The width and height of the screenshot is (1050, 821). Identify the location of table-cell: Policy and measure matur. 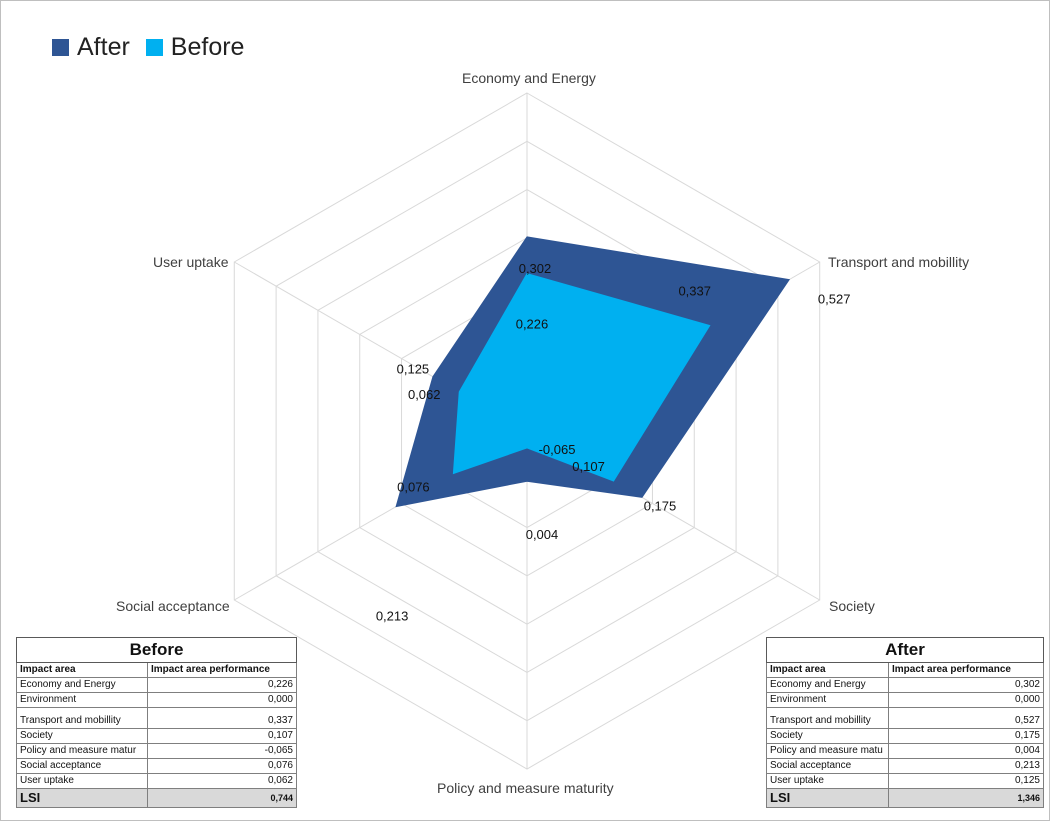
(82, 751).